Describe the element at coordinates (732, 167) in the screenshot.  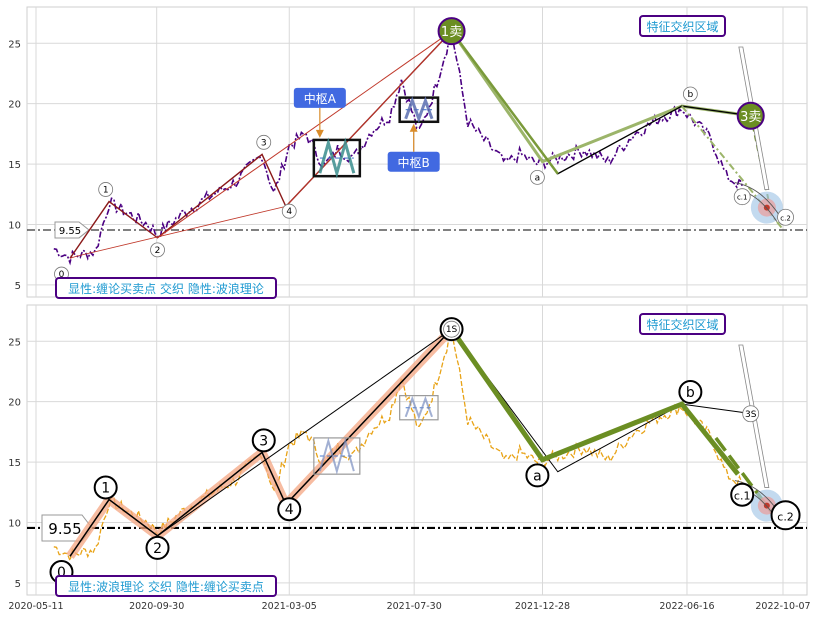
I see `projection-line` at that location.